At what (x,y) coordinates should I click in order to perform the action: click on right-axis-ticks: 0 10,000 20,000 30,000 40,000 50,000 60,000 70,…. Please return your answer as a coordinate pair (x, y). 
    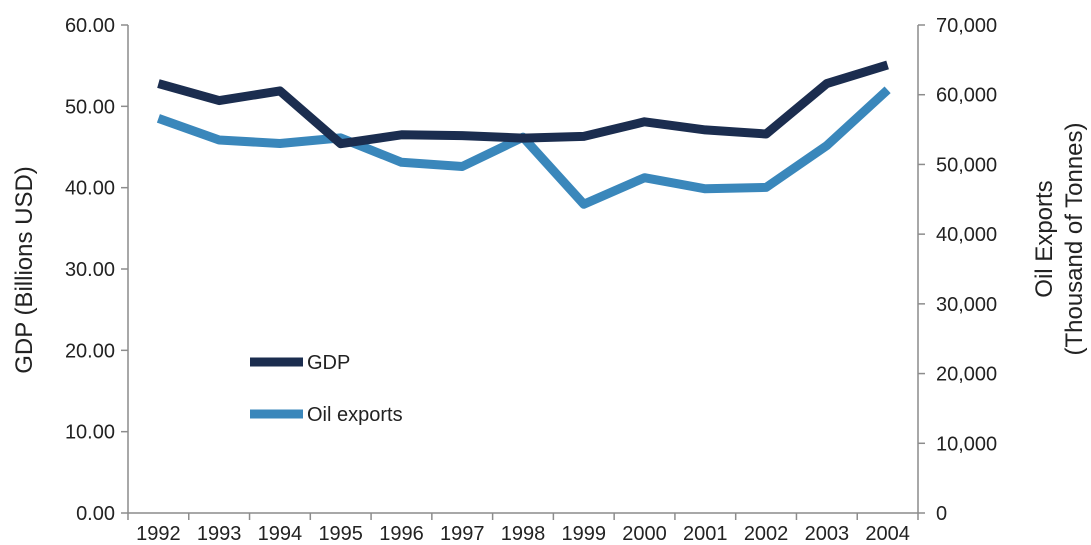
    Looking at the image, I should click on (957, 270).